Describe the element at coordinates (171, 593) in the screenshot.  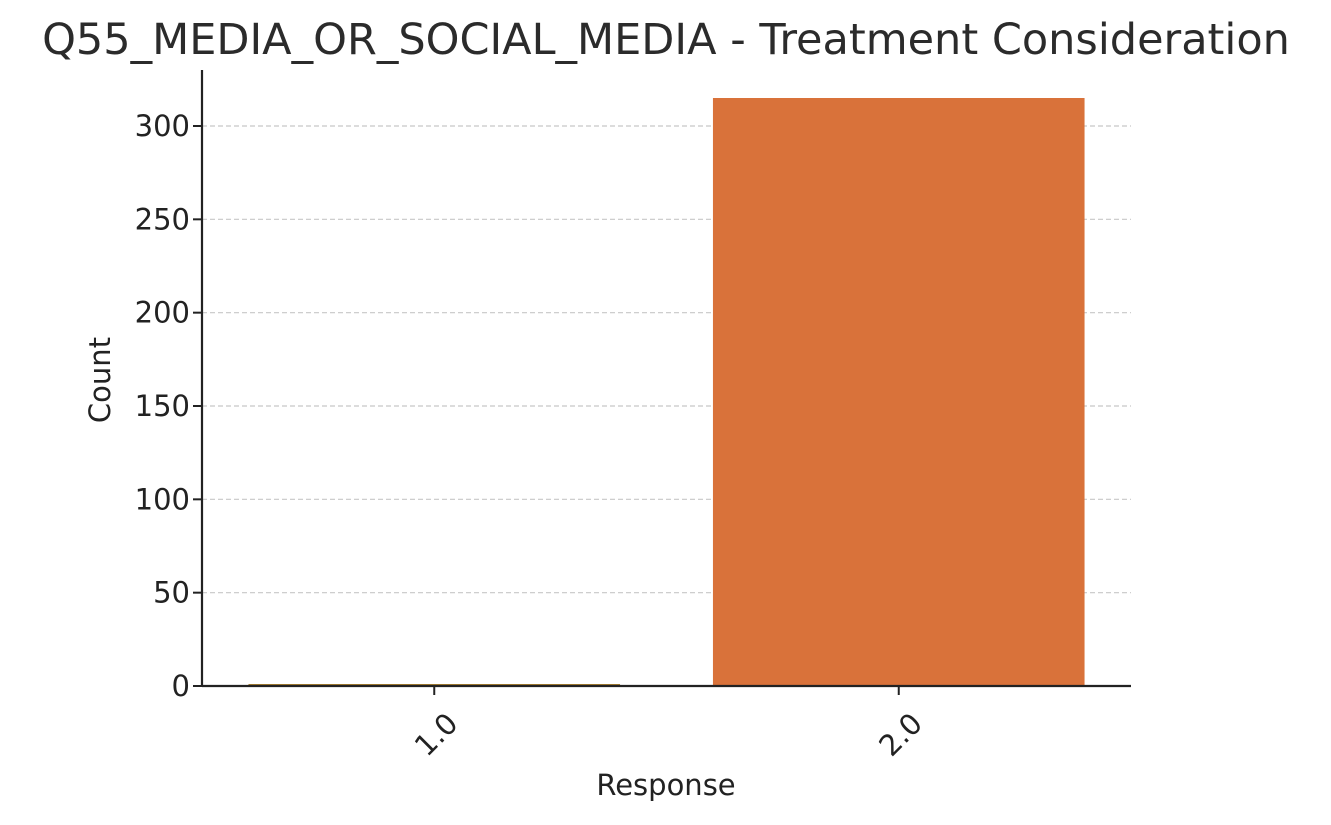
I see `y-tick-label: 50` at that location.